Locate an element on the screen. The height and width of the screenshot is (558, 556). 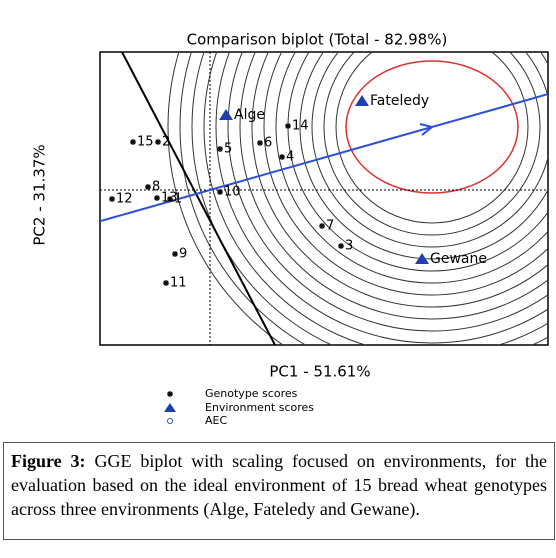
point-label: 11 is located at coordinates (178, 283).